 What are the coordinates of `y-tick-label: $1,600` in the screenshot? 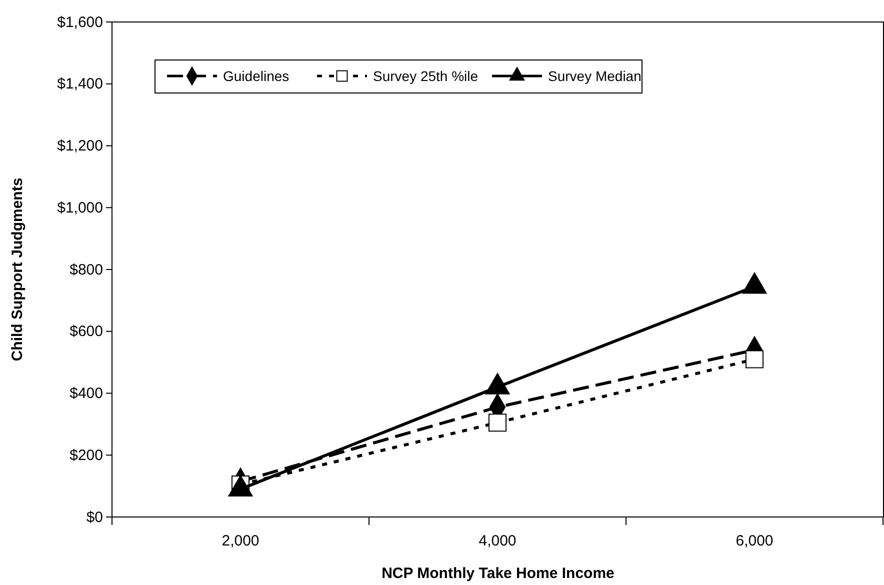 It's located at (80, 22).